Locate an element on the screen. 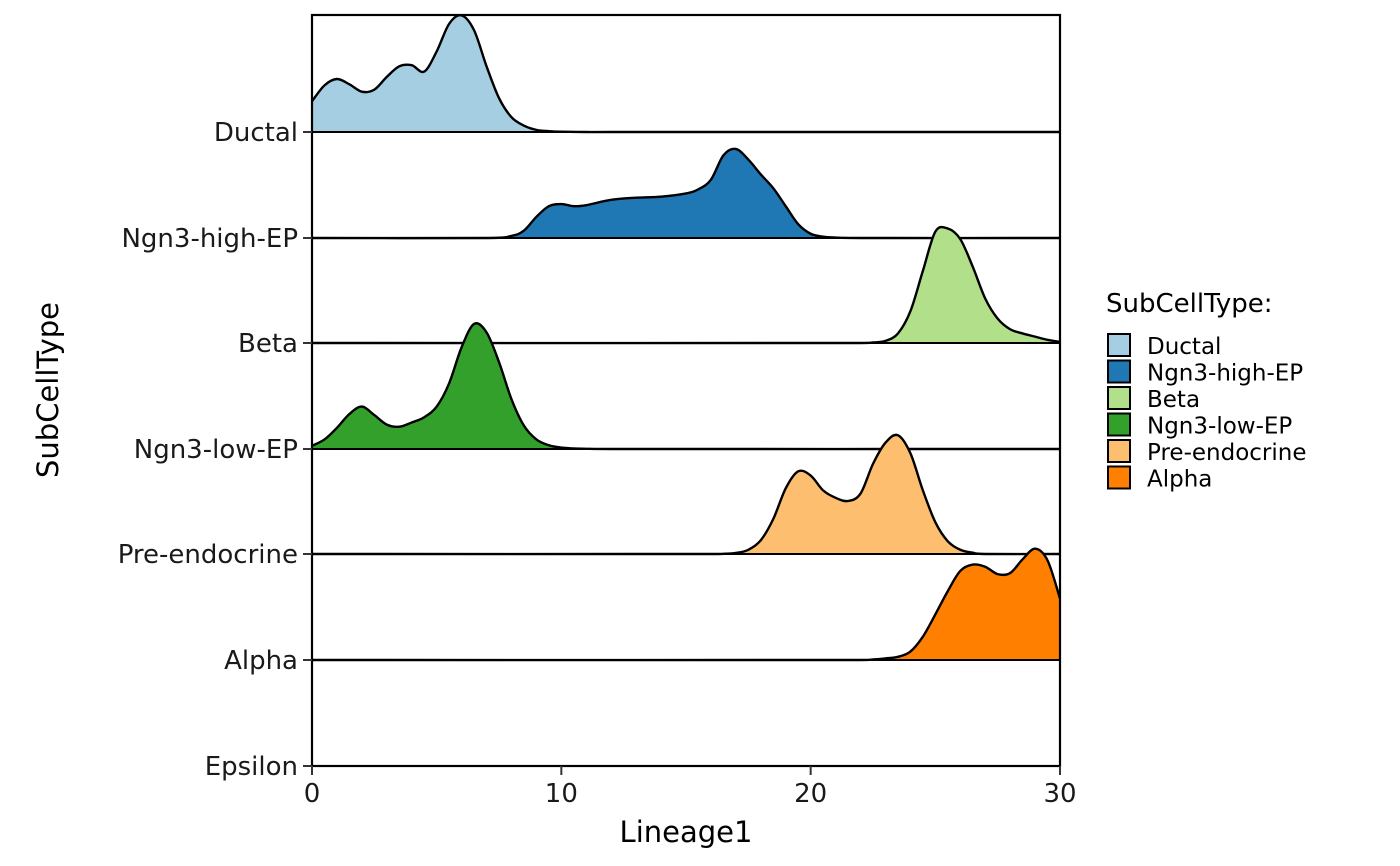 The height and width of the screenshot is (866, 1400). y-tick-label-beta: Beta is located at coordinates (268, 344).